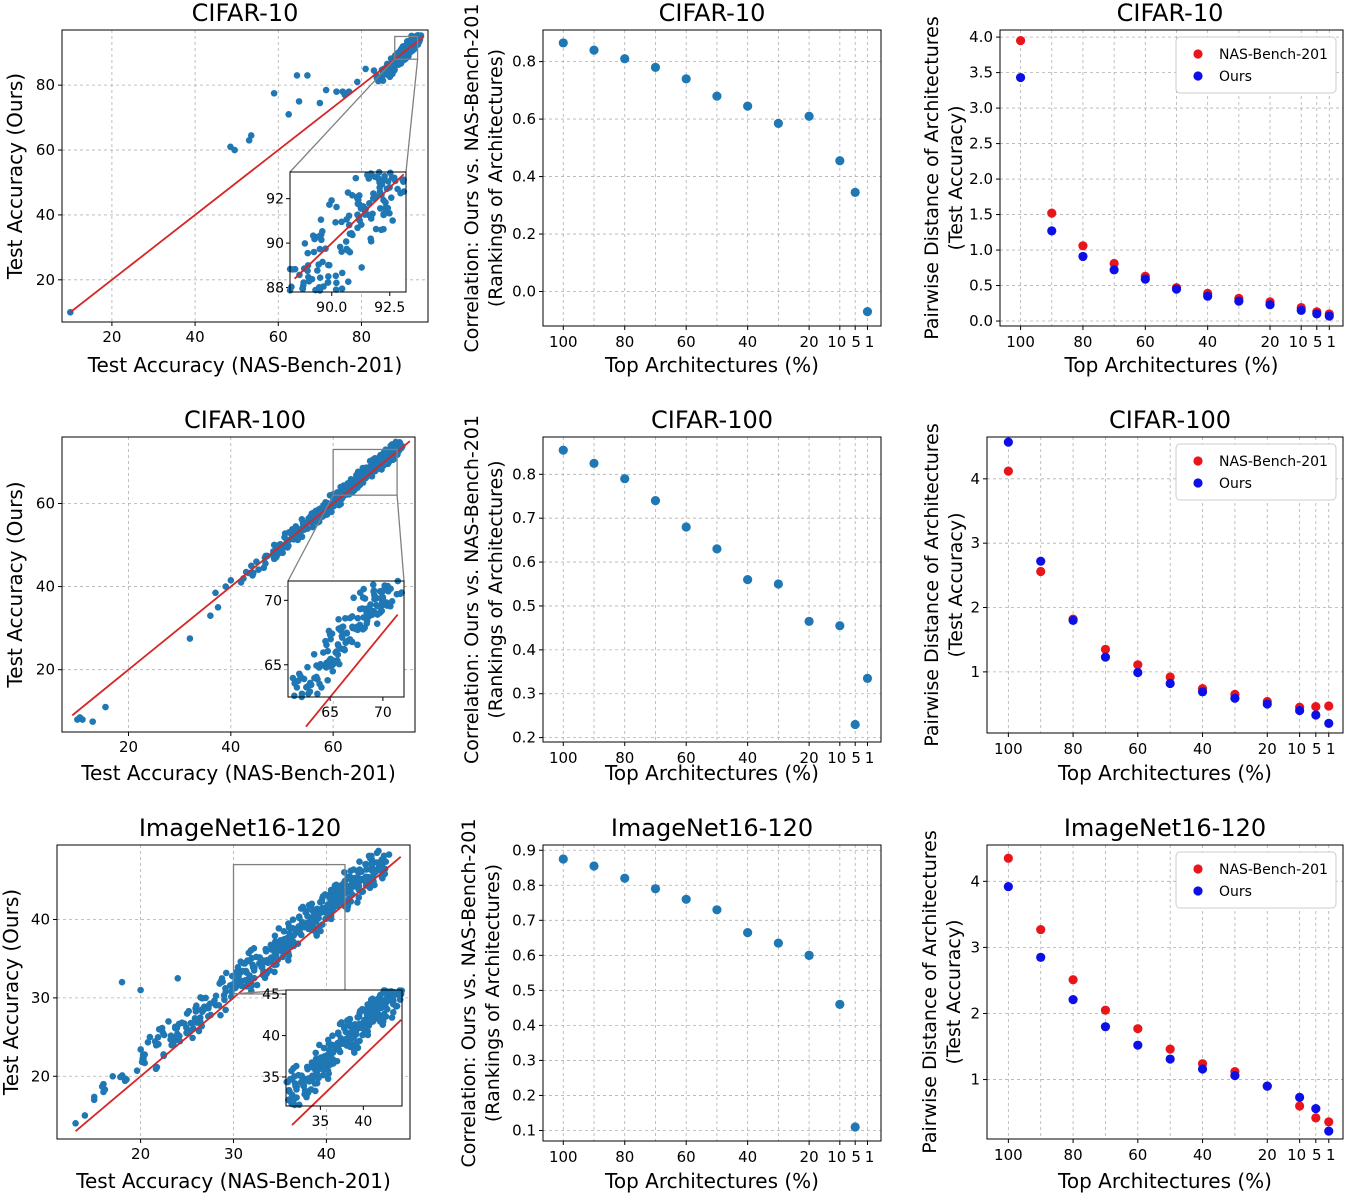 This screenshot has width=1350, height=1195. I want to click on y-axis-label-secondary: (Test Accuracy), so click(954, 991).